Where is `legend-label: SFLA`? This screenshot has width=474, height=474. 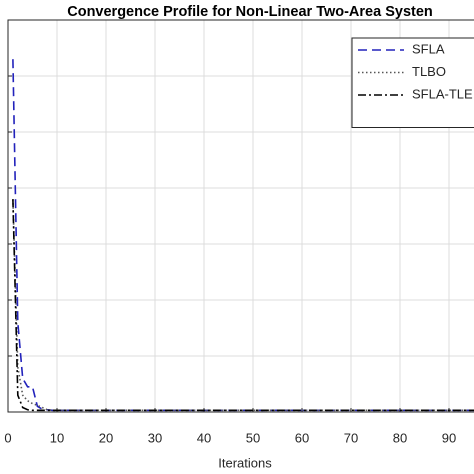 legend-label: SFLA is located at coordinates (428, 48).